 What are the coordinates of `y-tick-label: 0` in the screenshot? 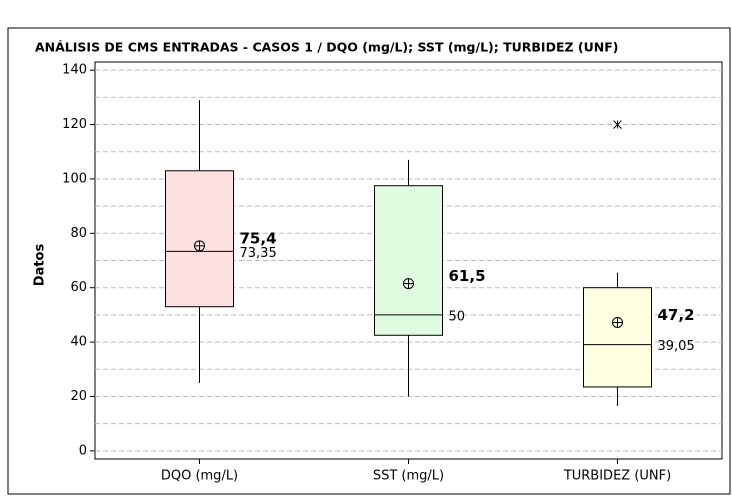 It's located at (83, 450).